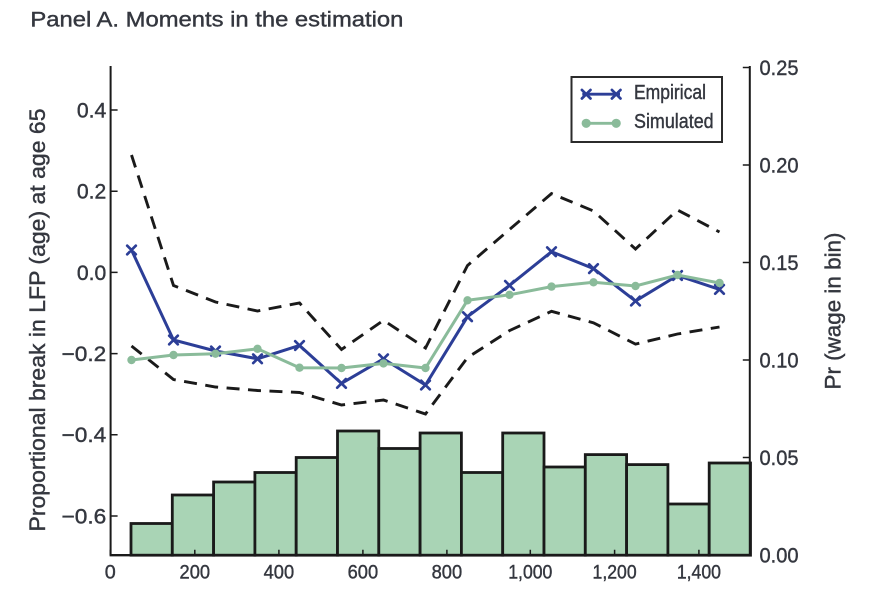 This screenshot has width=880, height=600. Describe the element at coordinates (84, 435) in the screenshot. I see `svg-text: −0.4` at that location.